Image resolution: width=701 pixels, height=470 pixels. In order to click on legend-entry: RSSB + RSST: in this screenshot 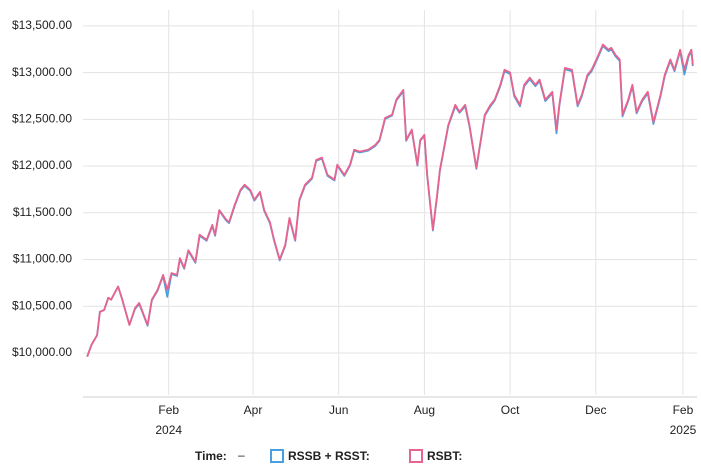, I will do `click(329, 456)`.